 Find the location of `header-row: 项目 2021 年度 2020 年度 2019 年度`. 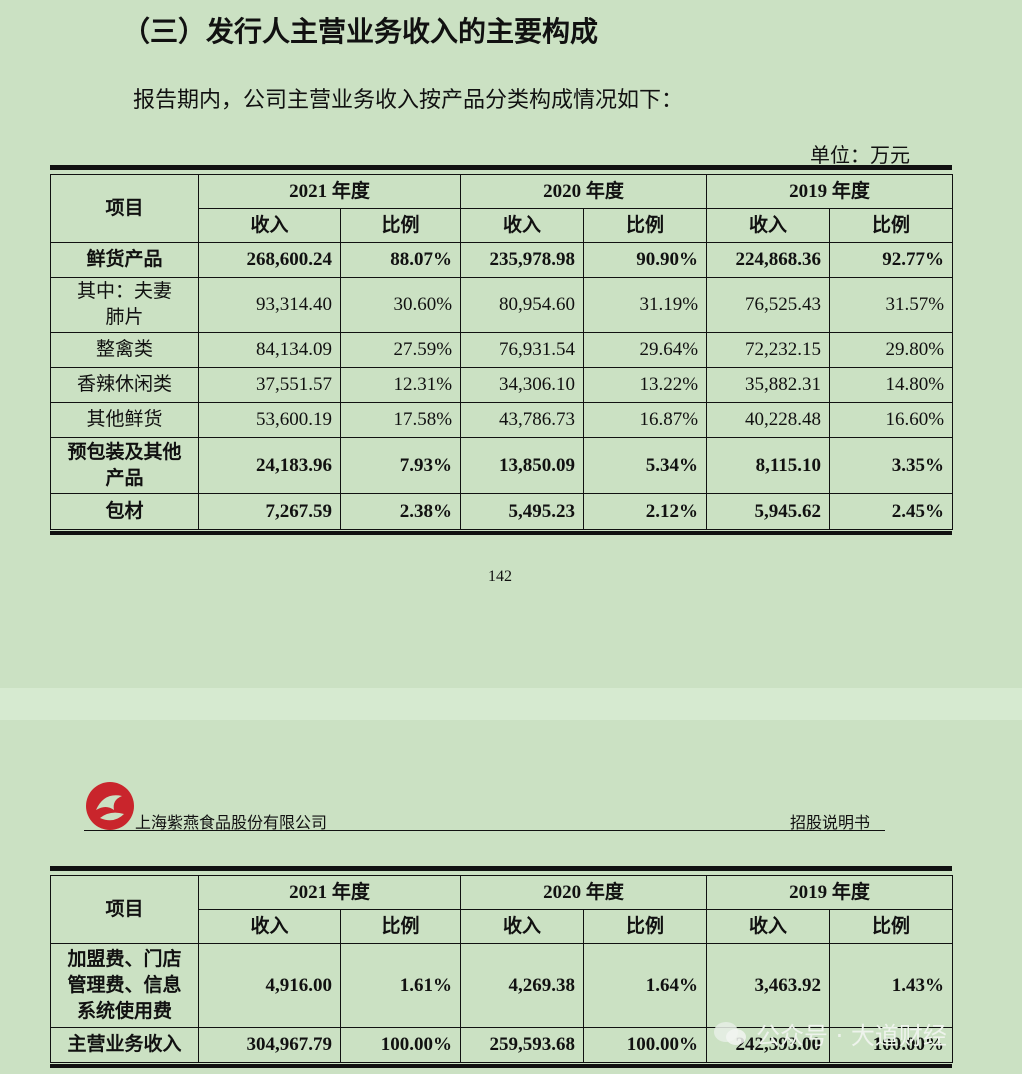

header-row: 项目 2021 年度 2020 年度 2019 年度 is located at coordinates (502, 909).